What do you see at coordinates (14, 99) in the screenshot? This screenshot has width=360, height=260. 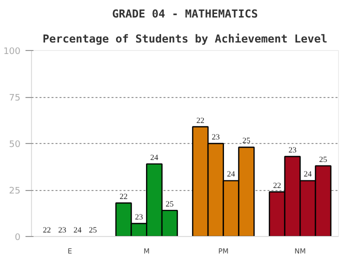 I see `y-tick-label: 75` at bounding box center [14, 99].